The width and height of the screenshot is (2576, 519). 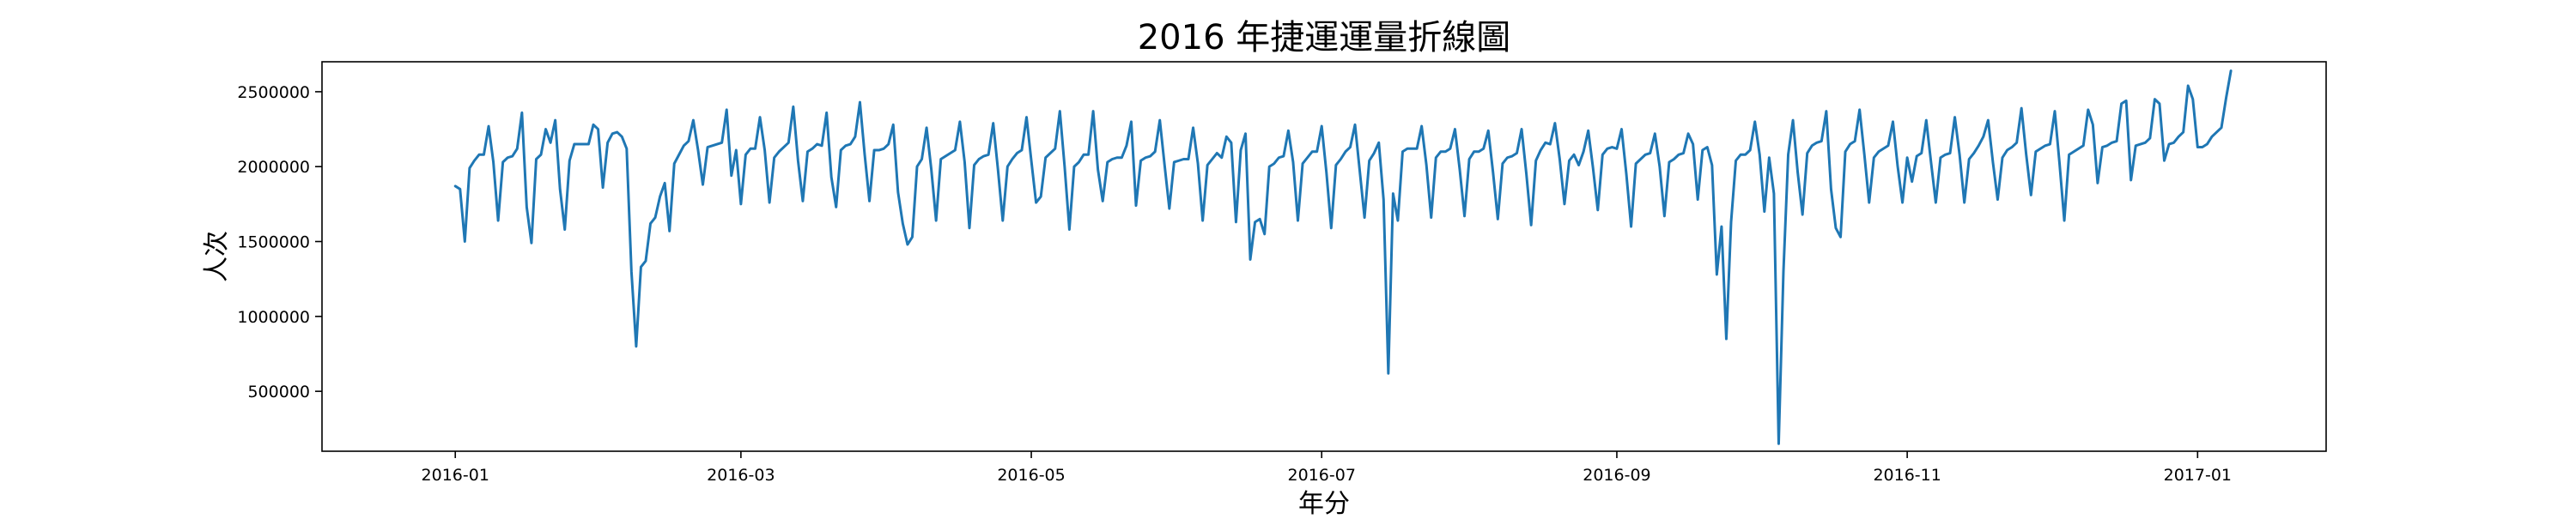 What do you see at coordinates (1324, 37) in the screenshot?
I see `chart-title: 2016 年捷運運量折線圖` at bounding box center [1324, 37].